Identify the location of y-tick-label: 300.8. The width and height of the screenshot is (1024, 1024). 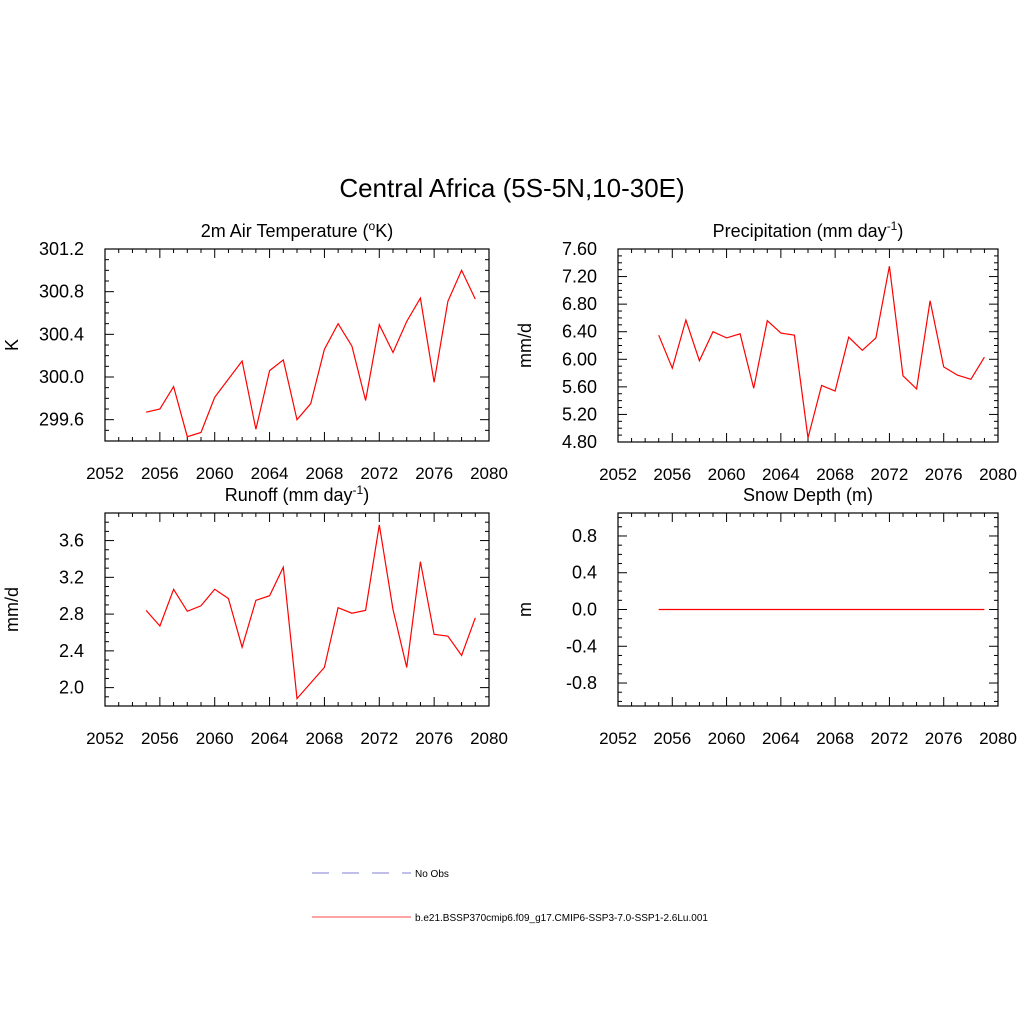
(61, 292).